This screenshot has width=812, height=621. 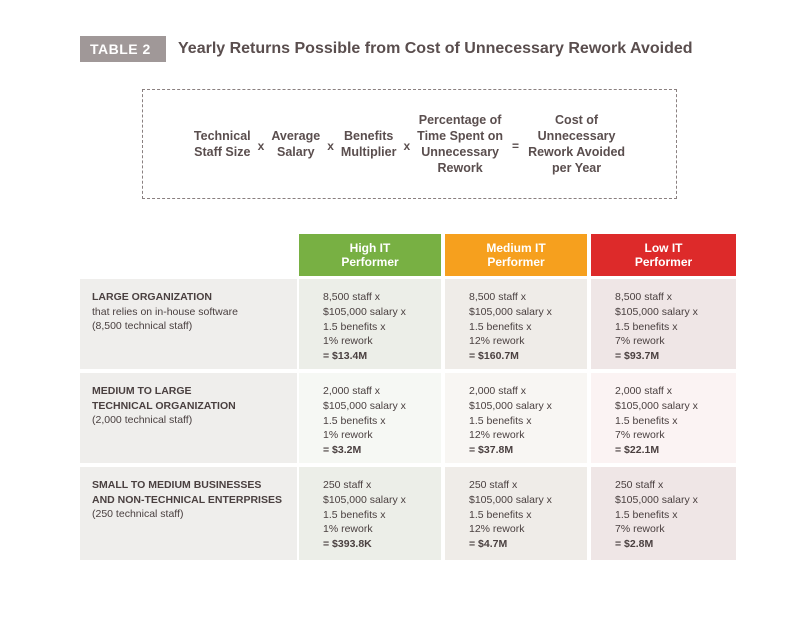 What do you see at coordinates (347, 544) in the screenshot?
I see `cell-result: = $393.8K` at bounding box center [347, 544].